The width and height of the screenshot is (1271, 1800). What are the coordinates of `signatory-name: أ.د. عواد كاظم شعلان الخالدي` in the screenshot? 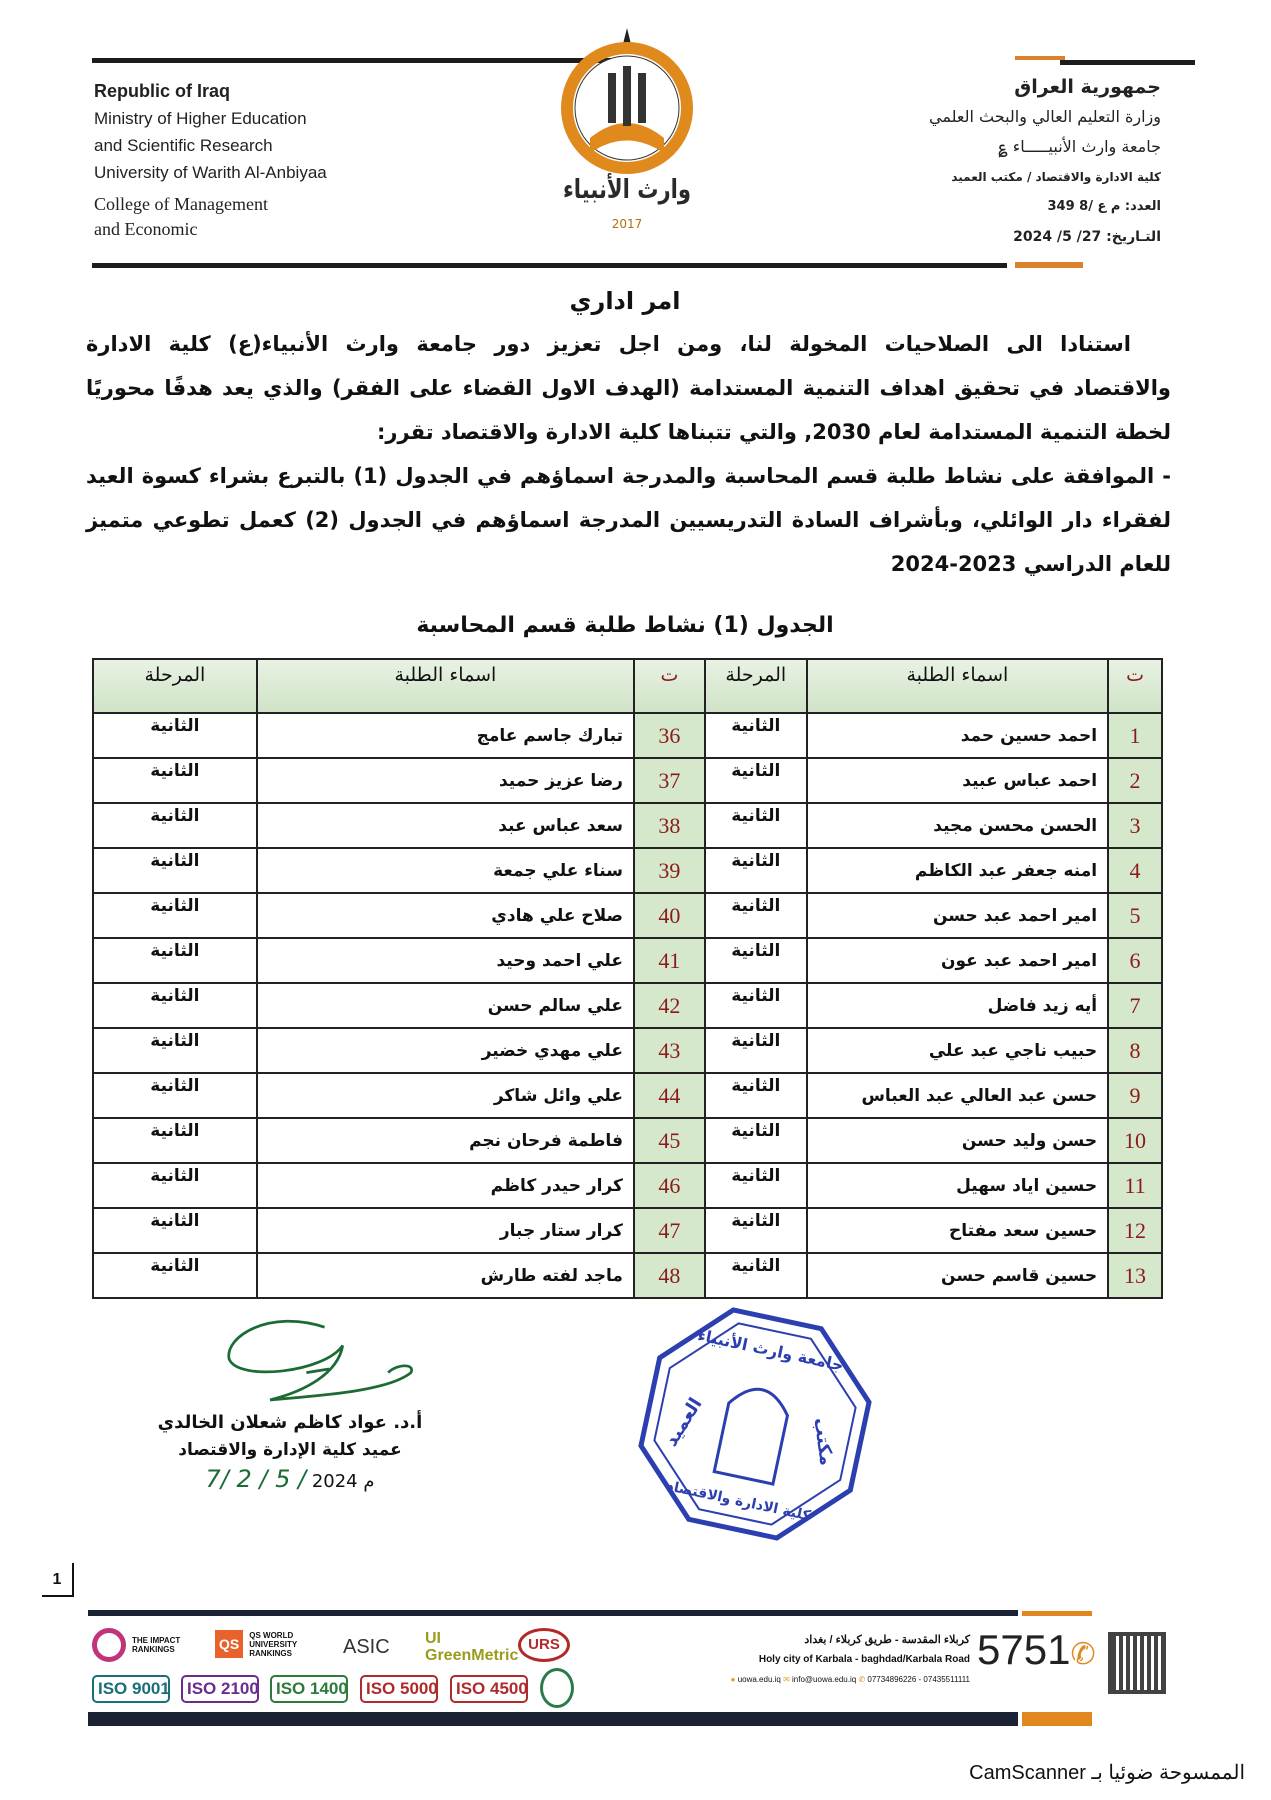 It's located at (290, 1422).